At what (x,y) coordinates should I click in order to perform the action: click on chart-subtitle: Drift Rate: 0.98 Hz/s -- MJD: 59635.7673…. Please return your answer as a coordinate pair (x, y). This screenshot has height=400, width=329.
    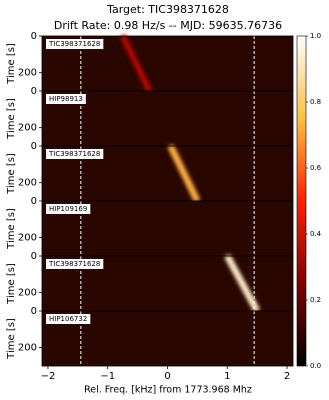
    Looking at the image, I should click on (168, 25).